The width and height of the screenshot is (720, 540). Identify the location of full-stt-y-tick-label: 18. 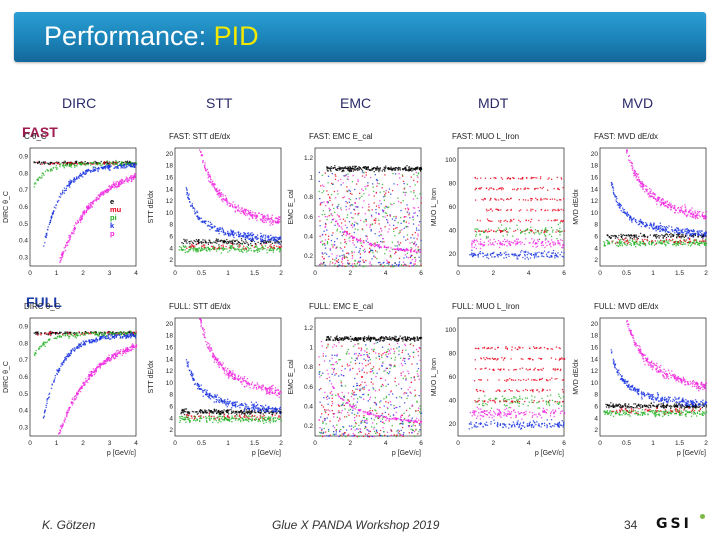
(170, 336).